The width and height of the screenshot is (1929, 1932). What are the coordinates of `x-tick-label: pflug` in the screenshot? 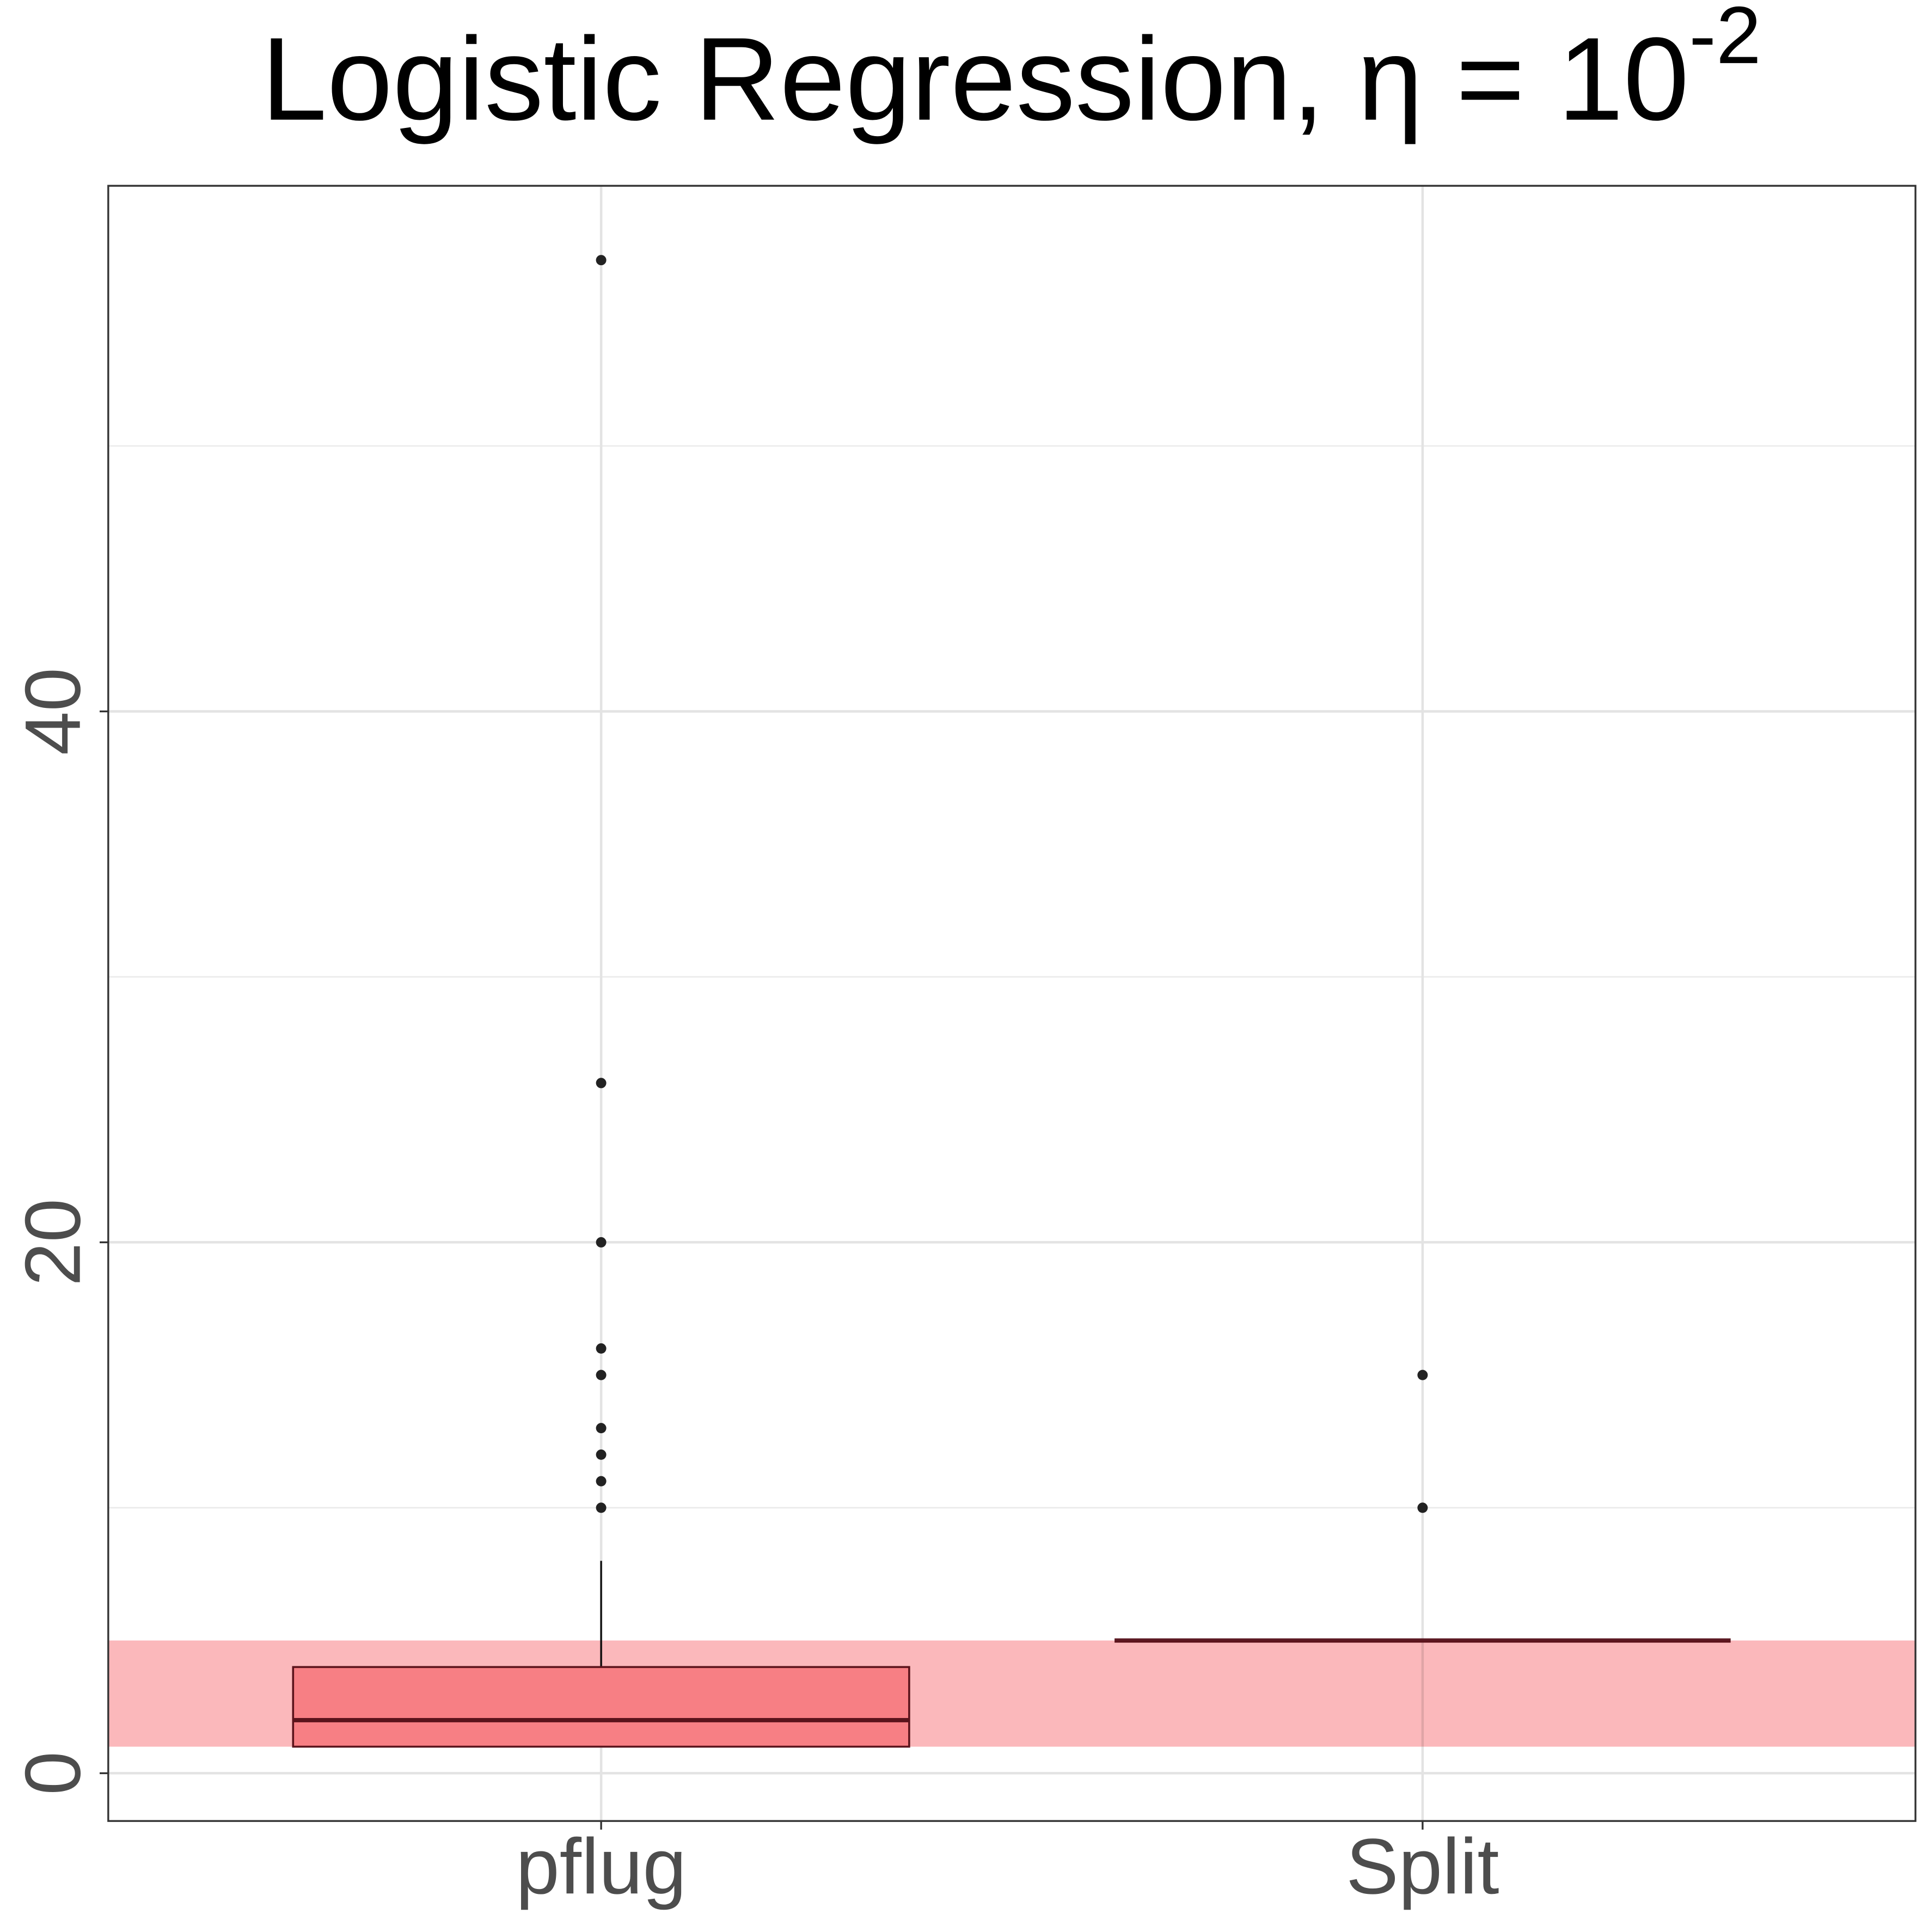 It's located at (601, 1866).